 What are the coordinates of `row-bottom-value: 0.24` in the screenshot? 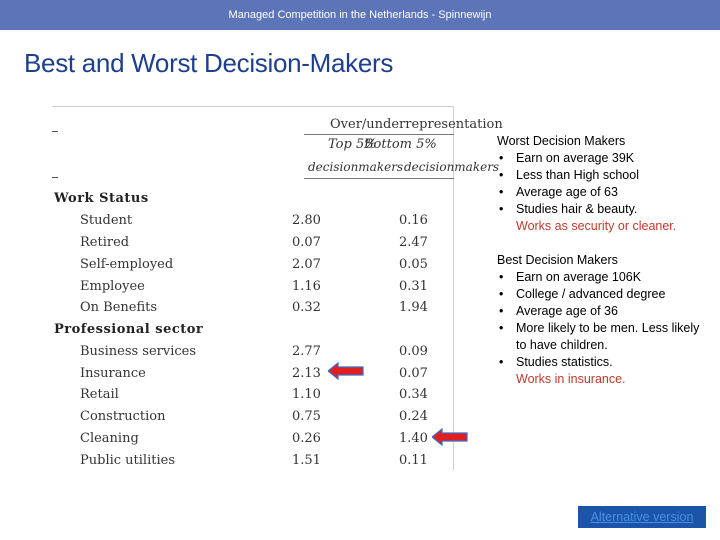 It's located at (413, 416).